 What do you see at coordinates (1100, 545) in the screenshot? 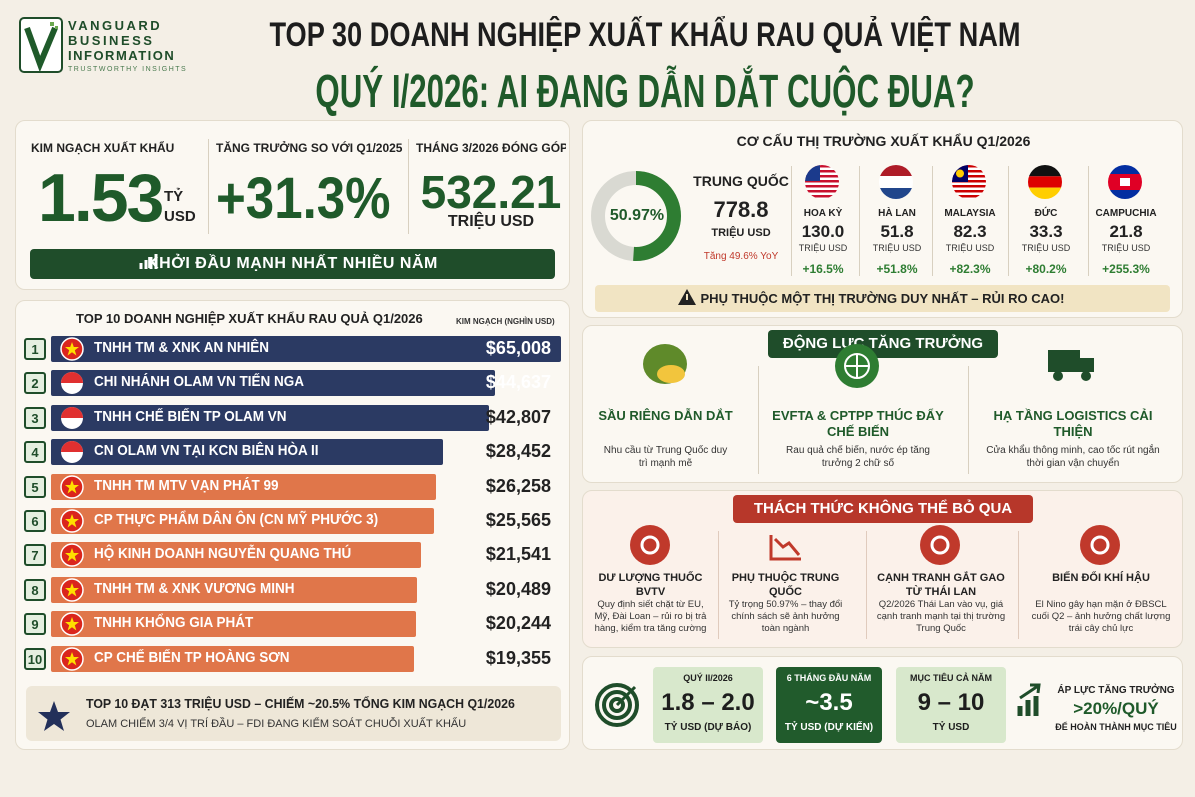
I see `challenge-icon` at bounding box center [1100, 545].